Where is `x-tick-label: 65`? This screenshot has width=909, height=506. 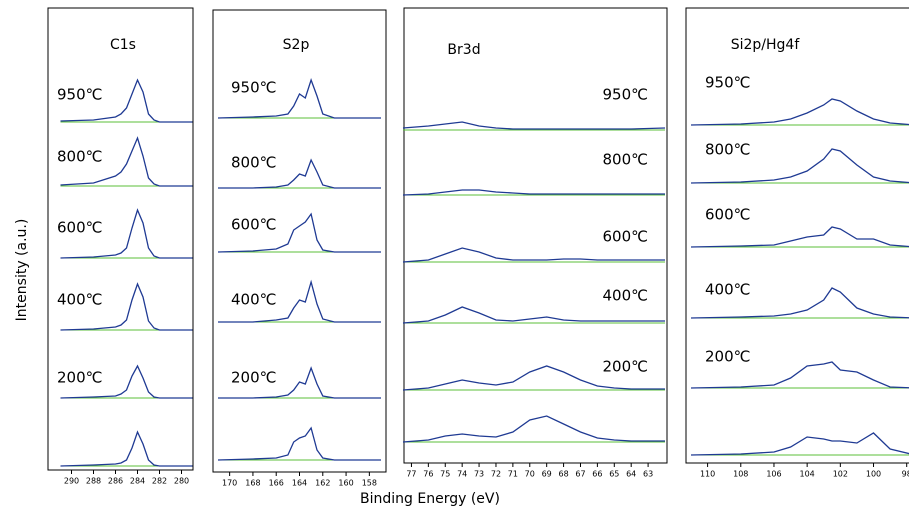 x-tick-label: 65 is located at coordinates (614, 474).